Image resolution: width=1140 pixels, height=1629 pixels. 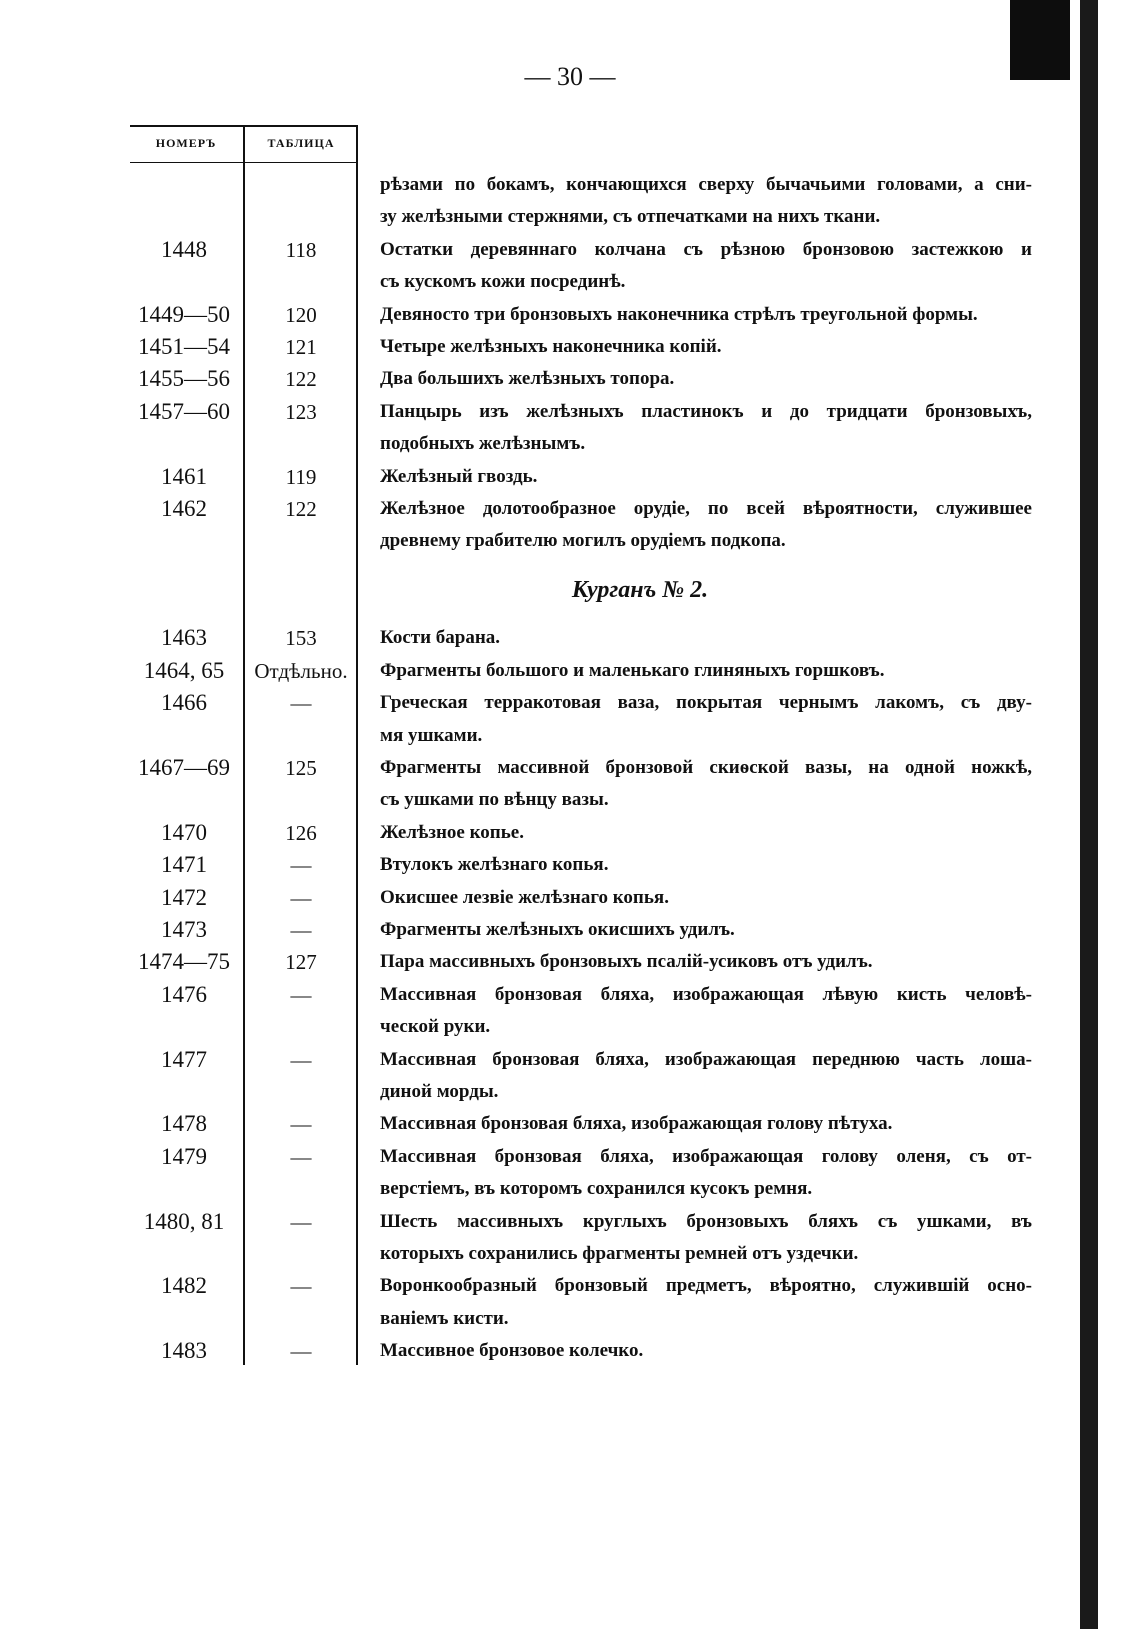 I want to click on item-number: 1451—54, so click(x=184, y=346).